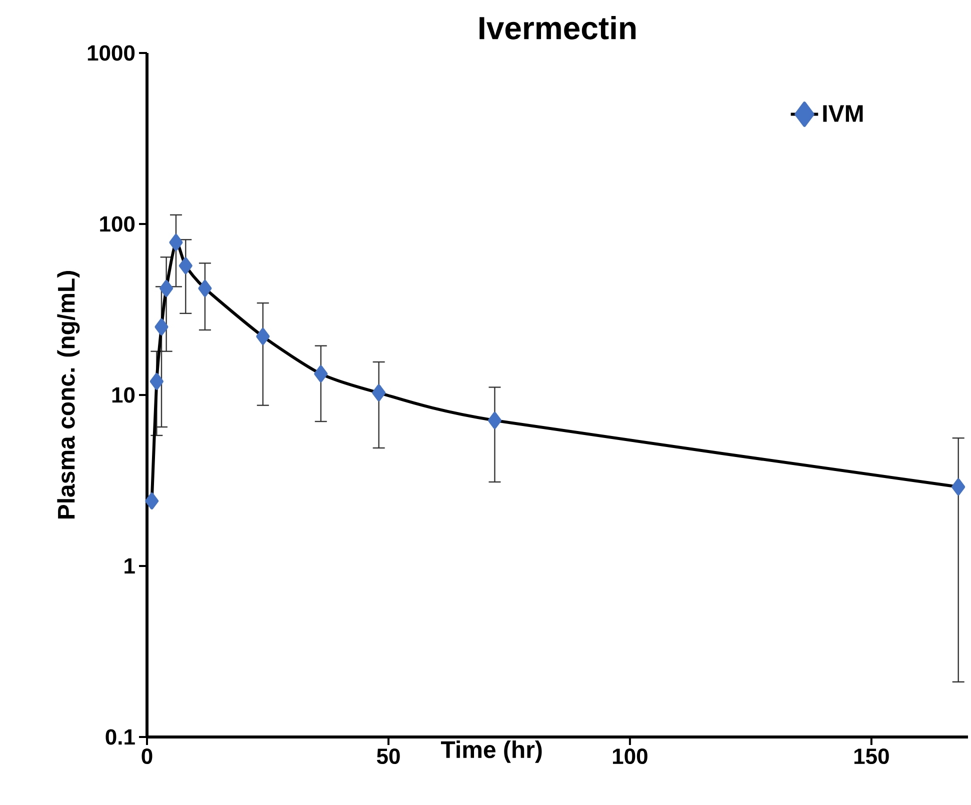 The height and width of the screenshot is (805, 971). Describe the element at coordinates (630, 756) in the screenshot. I see `x-tick-label: 100` at that location.